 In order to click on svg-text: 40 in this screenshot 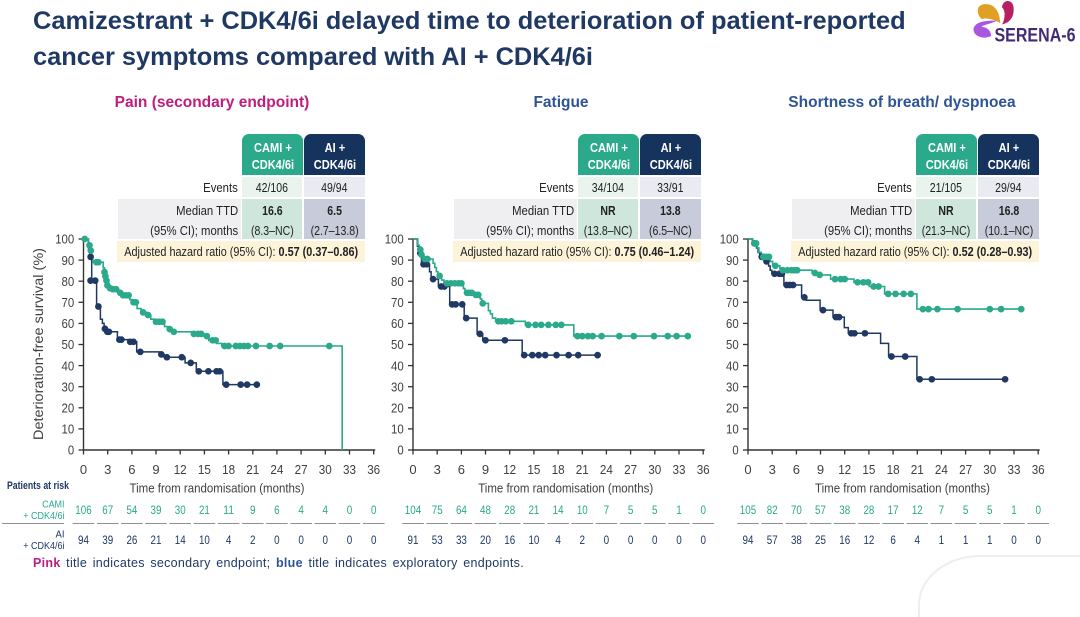, I will do `click(397, 365)`.